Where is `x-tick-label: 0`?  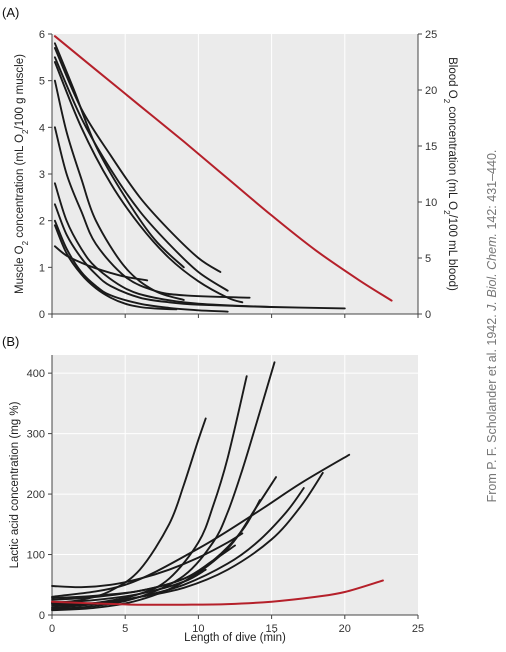
x-tick-label: 0 is located at coordinates (52, 629).